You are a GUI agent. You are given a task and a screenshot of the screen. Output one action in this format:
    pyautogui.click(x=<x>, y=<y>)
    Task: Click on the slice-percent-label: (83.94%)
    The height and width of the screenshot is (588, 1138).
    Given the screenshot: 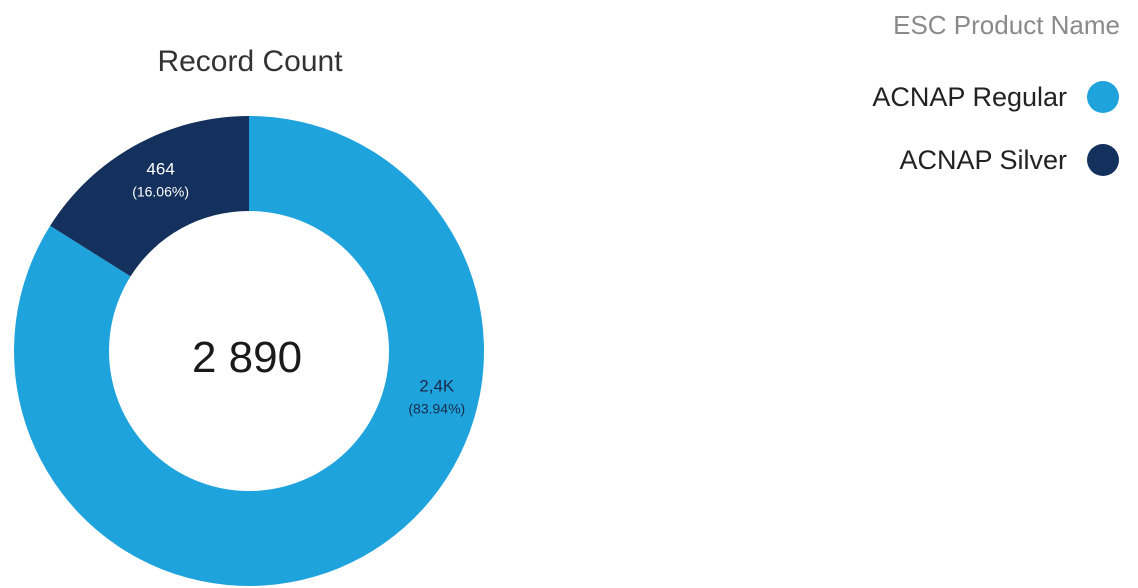 What is the action you would take?
    pyautogui.click(x=436, y=409)
    